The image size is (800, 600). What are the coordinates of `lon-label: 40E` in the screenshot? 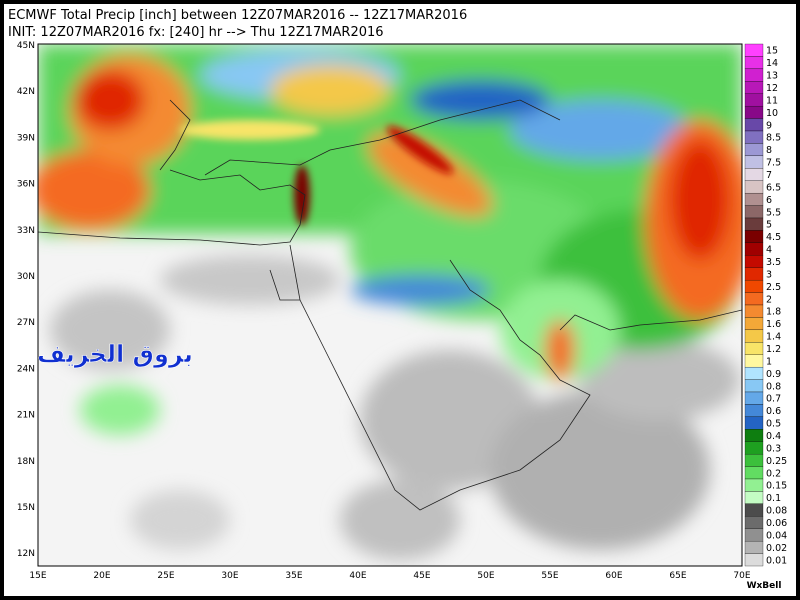 It's located at (357, 576).